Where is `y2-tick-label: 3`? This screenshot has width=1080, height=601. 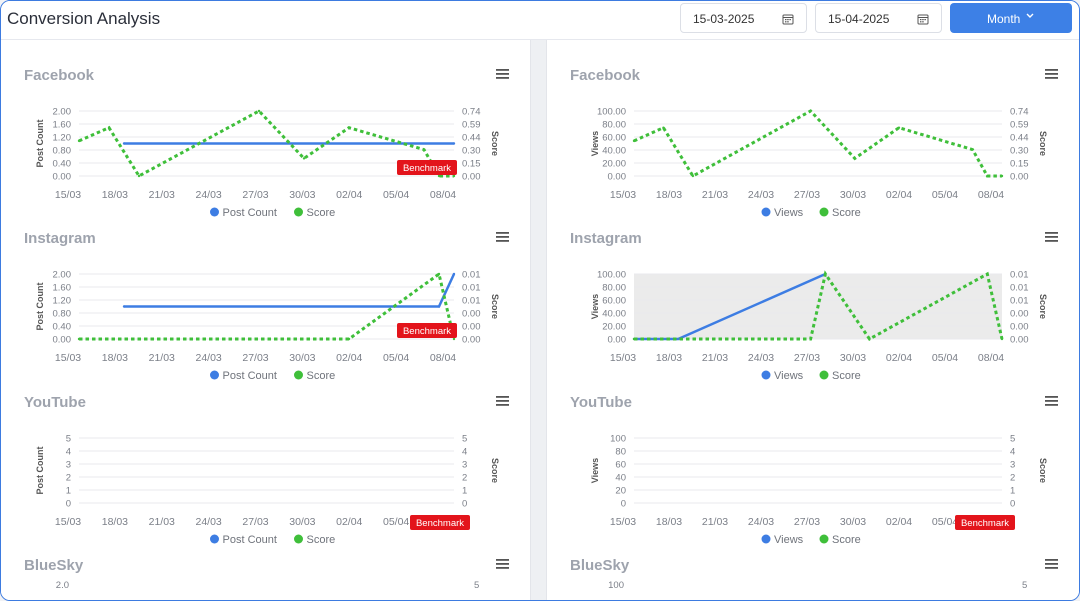 y2-tick-label: 3 is located at coordinates (464, 465).